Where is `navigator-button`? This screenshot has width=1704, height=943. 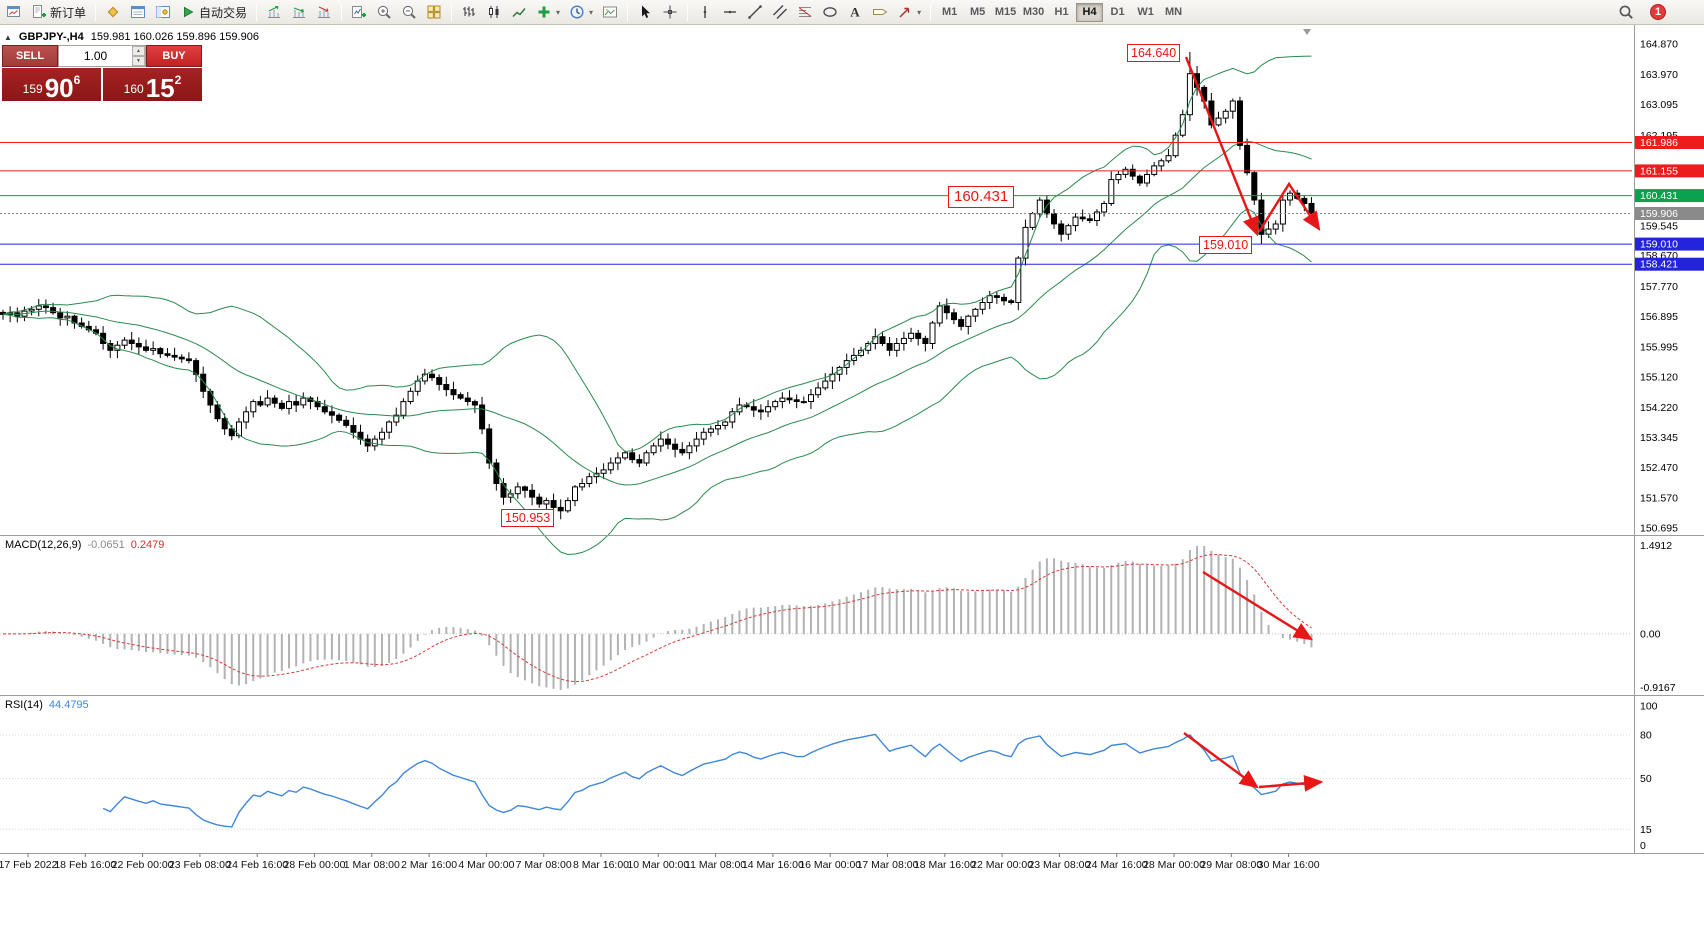
navigator-button is located at coordinates (163, 12).